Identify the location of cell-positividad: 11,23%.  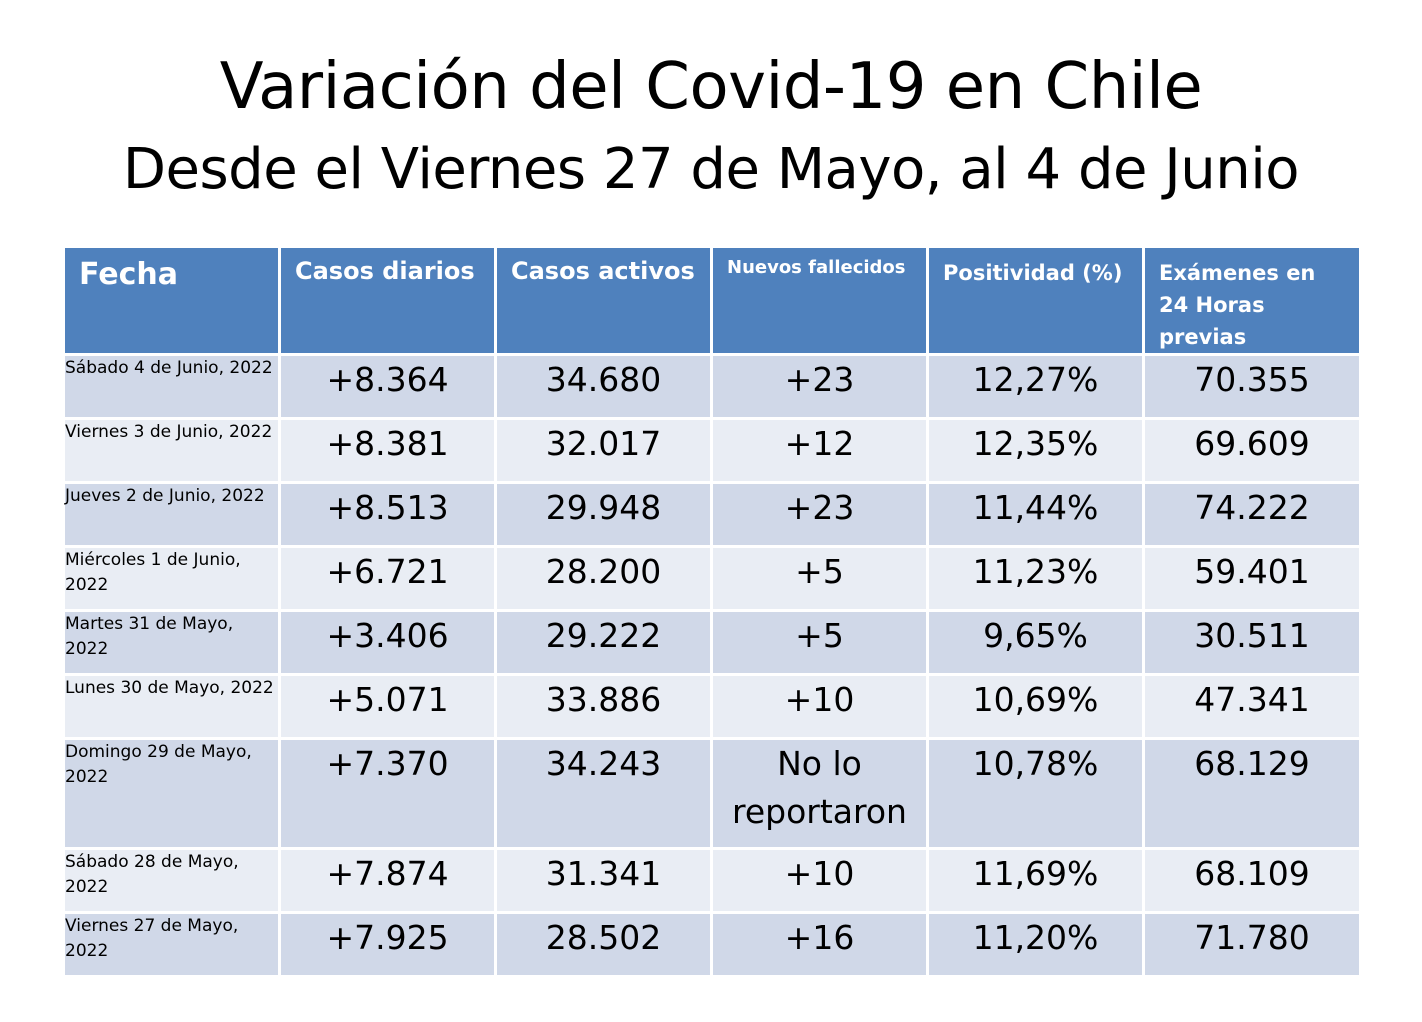
(1035, 578).